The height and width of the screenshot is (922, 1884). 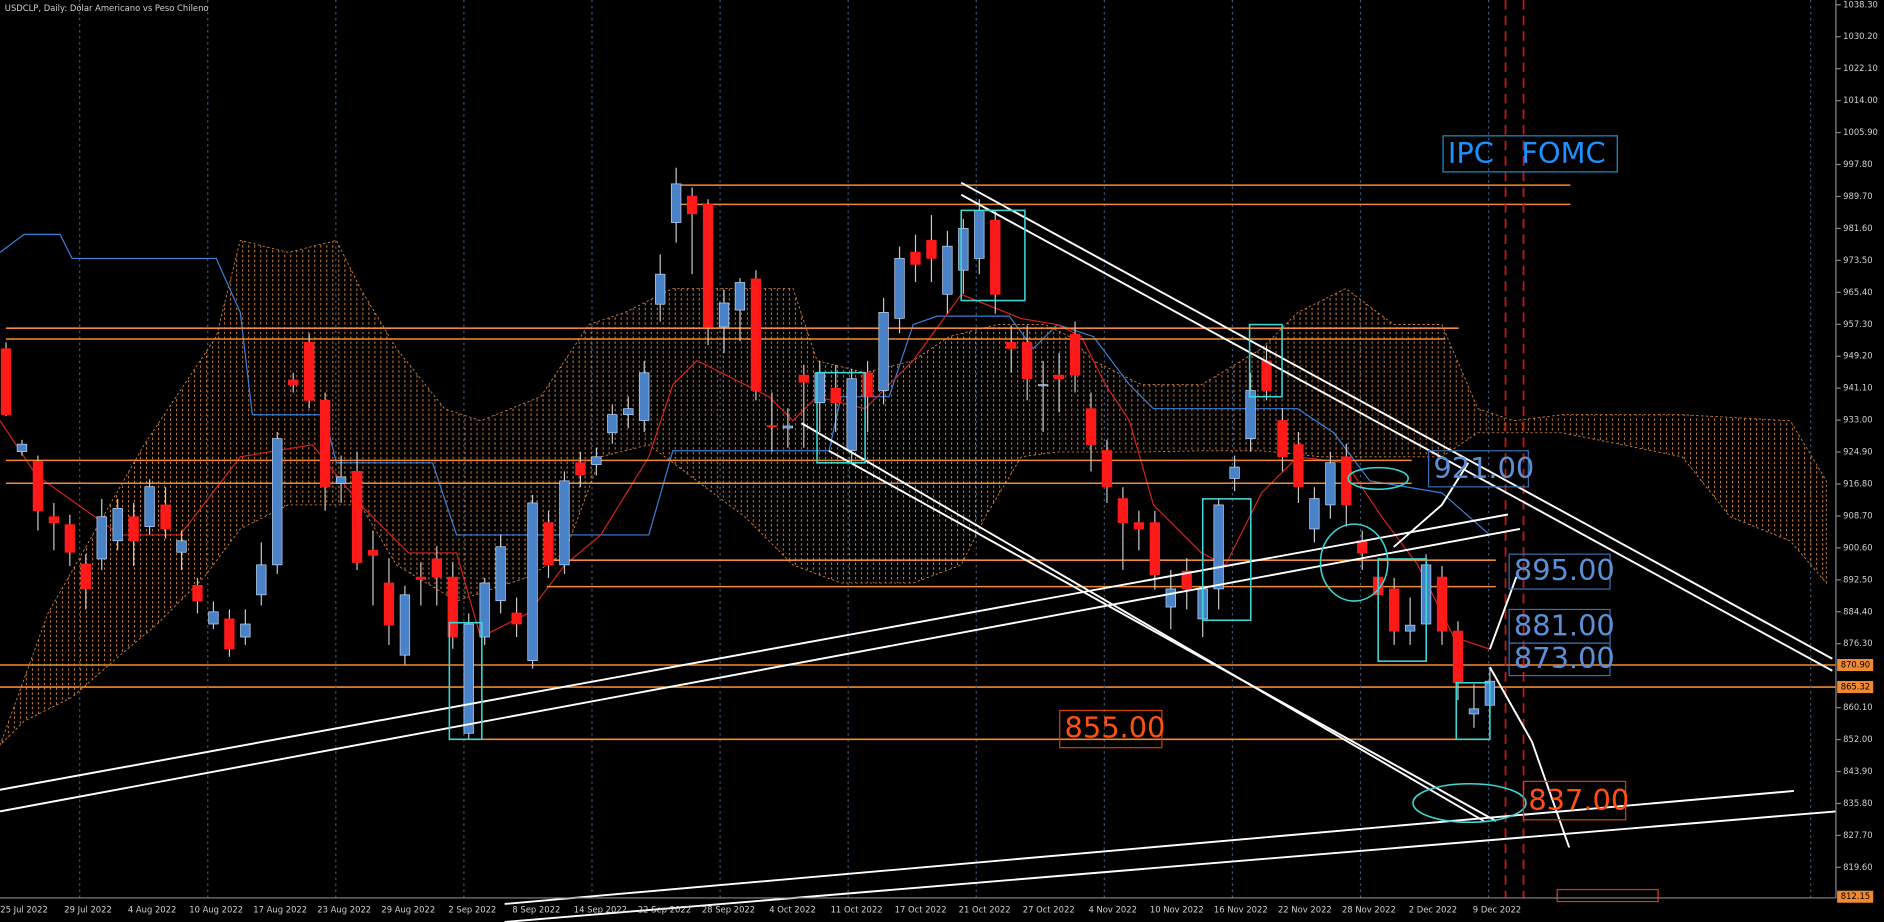 What do you see at coordinates (472, 909) in the screenshot?
I see `x-tick-label: 2 Sep 2022` at bounding box center [472, 909].